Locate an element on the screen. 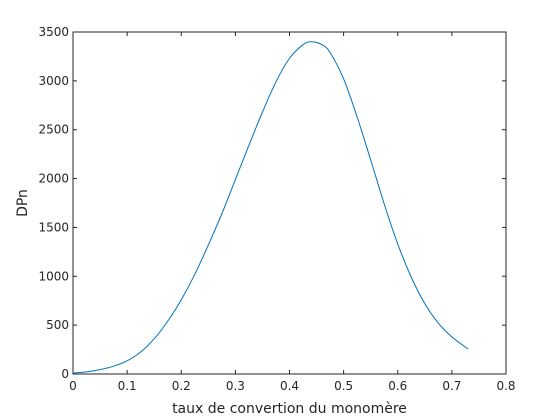 The image size is (560, 420). x-tick-label: 0 is located at coordinates (73, 386).